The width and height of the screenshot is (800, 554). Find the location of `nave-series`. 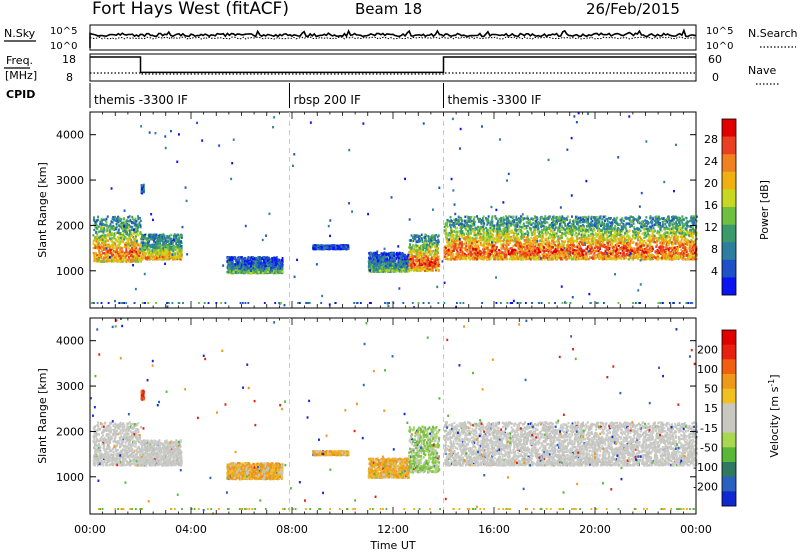

nave-series is located at coordinates (393, 73).